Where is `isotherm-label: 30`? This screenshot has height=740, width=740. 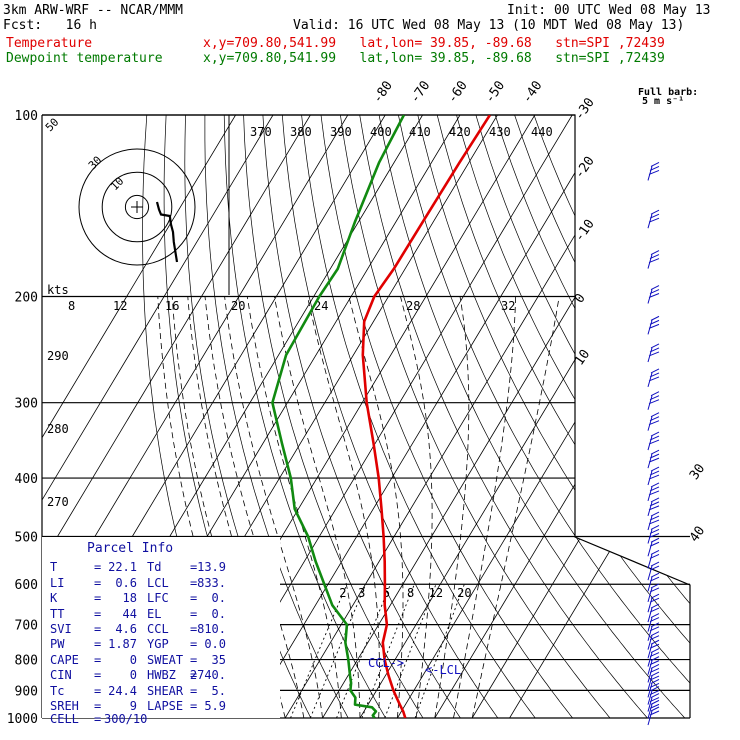
isotherm-label: 30 is located at coordinates (697, 471).